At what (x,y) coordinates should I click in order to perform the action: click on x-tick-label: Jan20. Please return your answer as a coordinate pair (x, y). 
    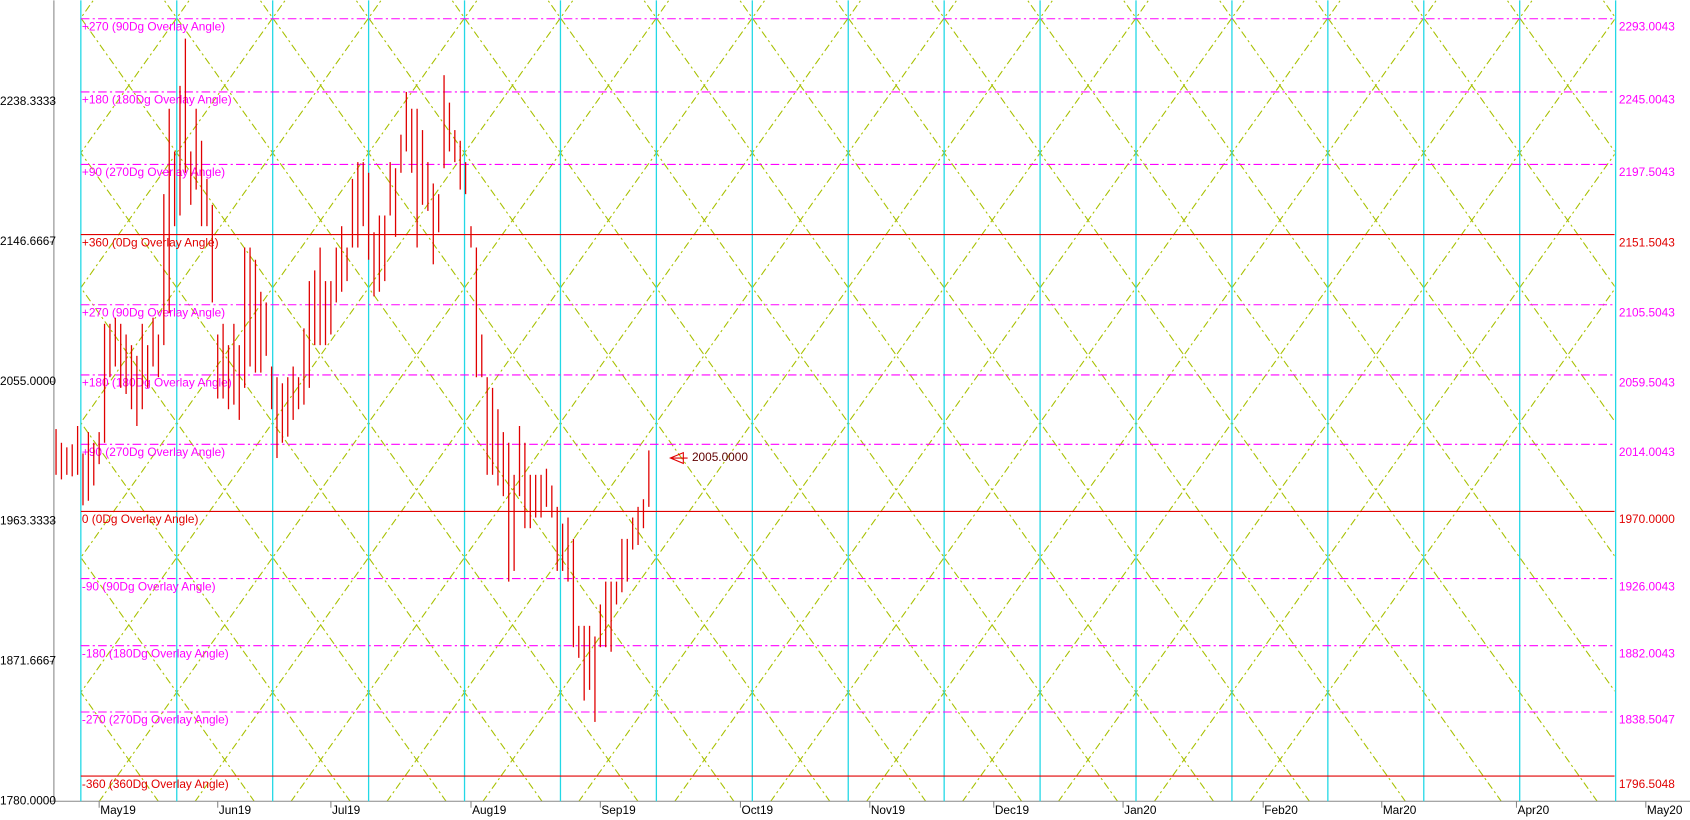
    Looking at the image, I should click on (1140, 810).